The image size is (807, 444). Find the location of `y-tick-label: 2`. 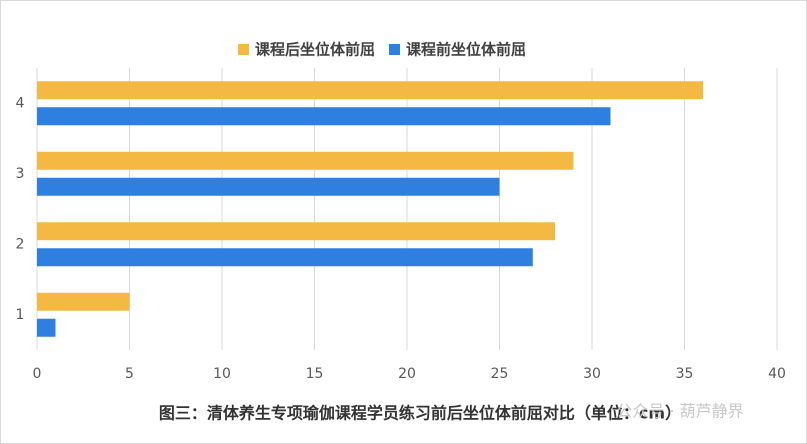

y-tick-label: 2 is located at coordinates (20, 244).